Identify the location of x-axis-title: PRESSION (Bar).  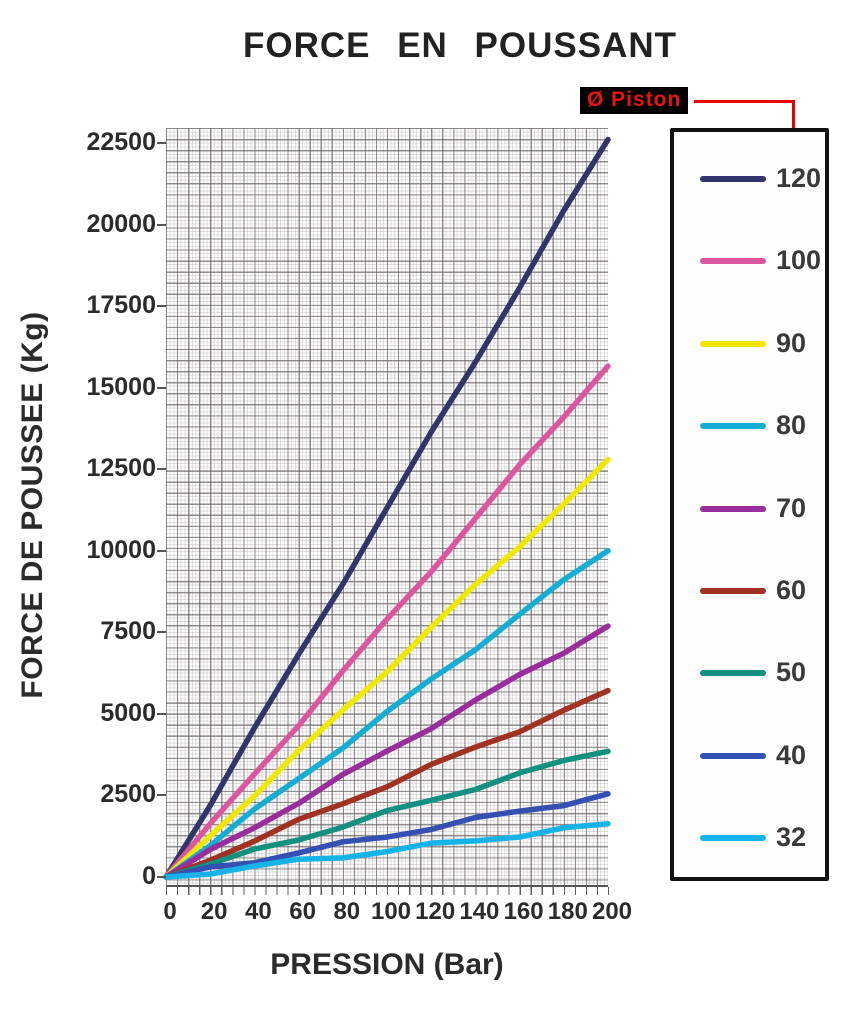
(387, 964).